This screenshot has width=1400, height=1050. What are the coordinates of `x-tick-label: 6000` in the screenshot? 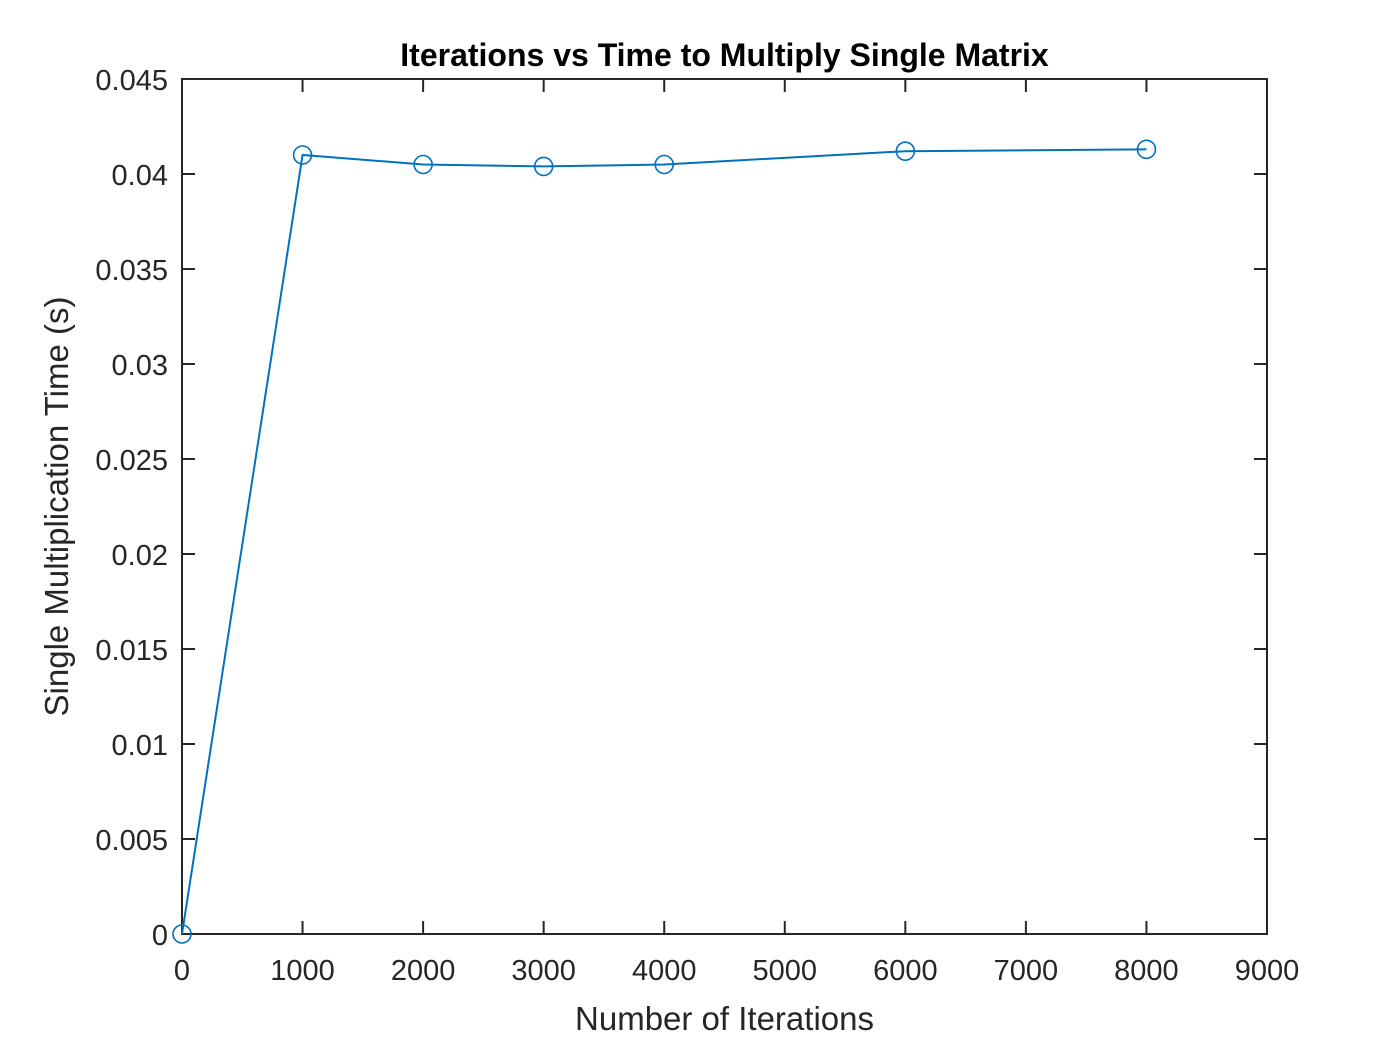 It's located at (905, 971).